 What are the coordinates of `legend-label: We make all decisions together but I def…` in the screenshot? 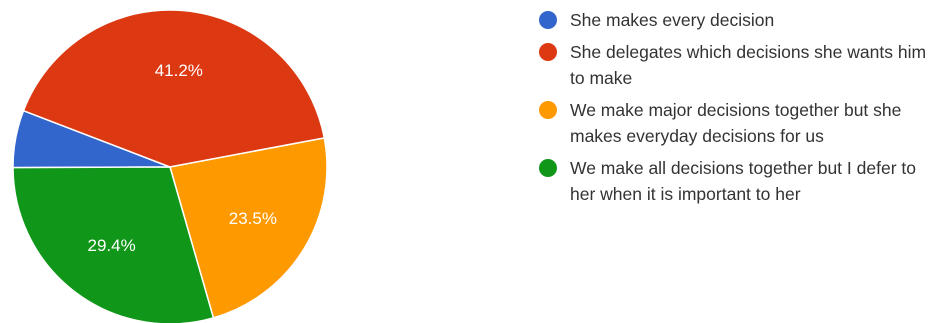 It's located at (743, 181).